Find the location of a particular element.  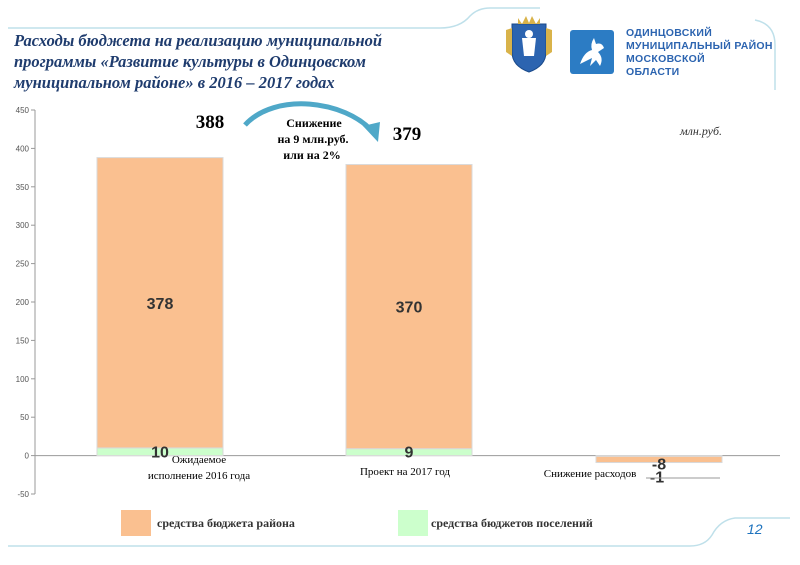

bar-value-label: 370 is located at coordinates (409, 308).